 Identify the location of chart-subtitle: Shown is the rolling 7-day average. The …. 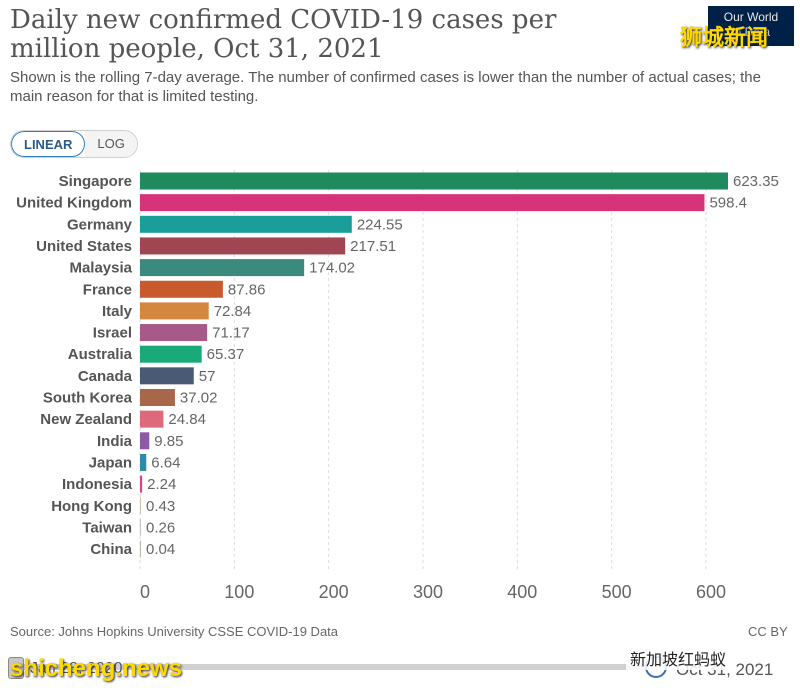
(385, 87).